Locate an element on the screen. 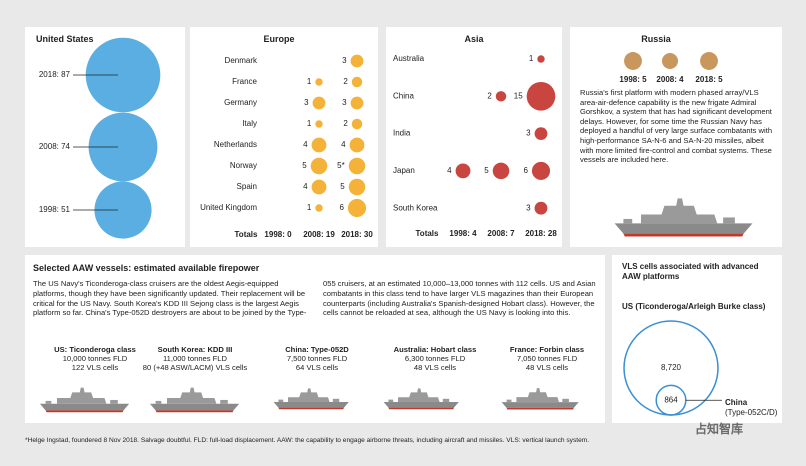  category-label: India is located at coordinates (402, 133).